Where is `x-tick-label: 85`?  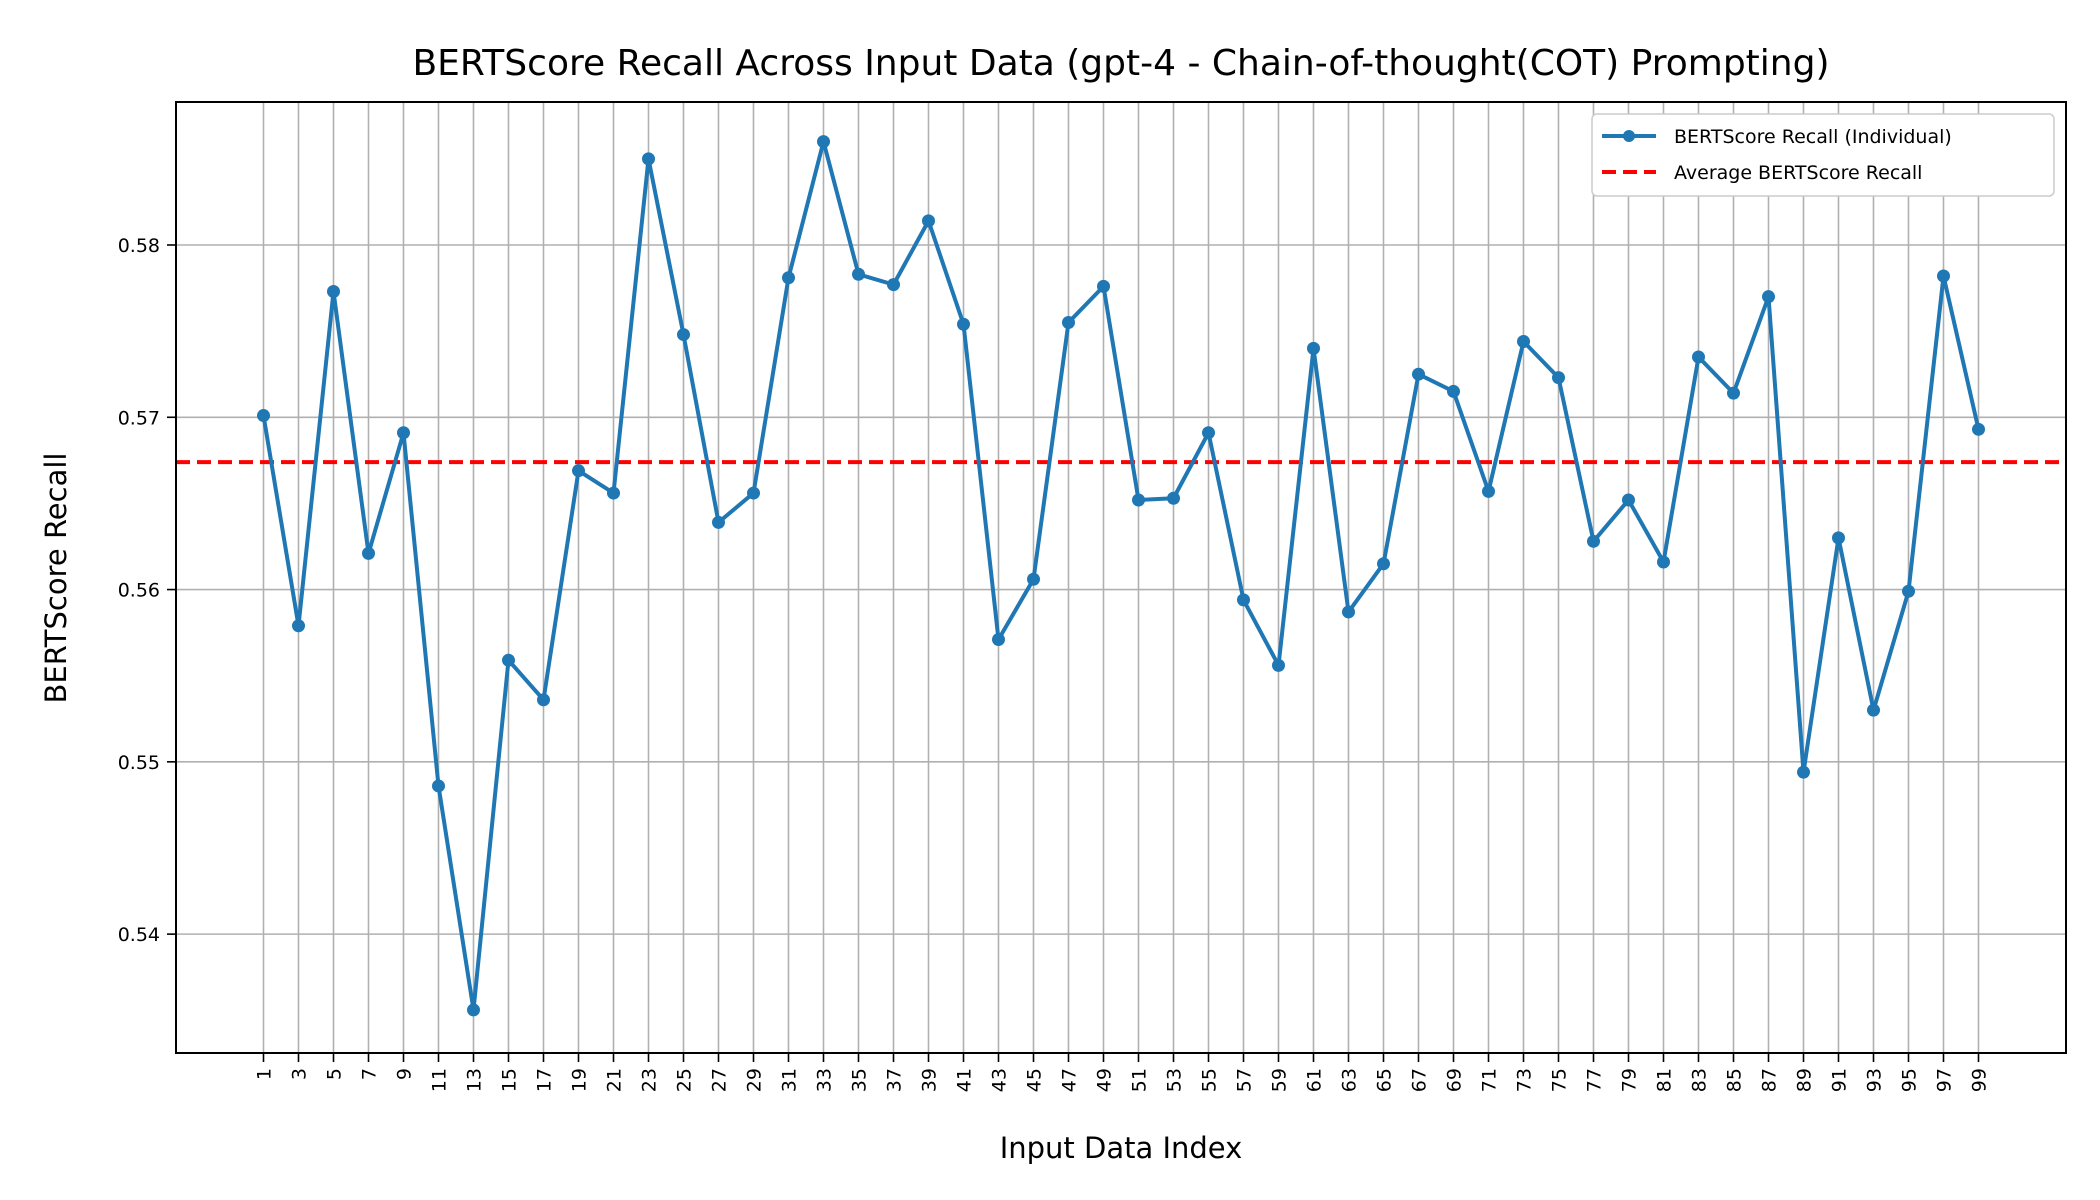
x-tick-label: 85 is located at coordinates (1735, 1080).